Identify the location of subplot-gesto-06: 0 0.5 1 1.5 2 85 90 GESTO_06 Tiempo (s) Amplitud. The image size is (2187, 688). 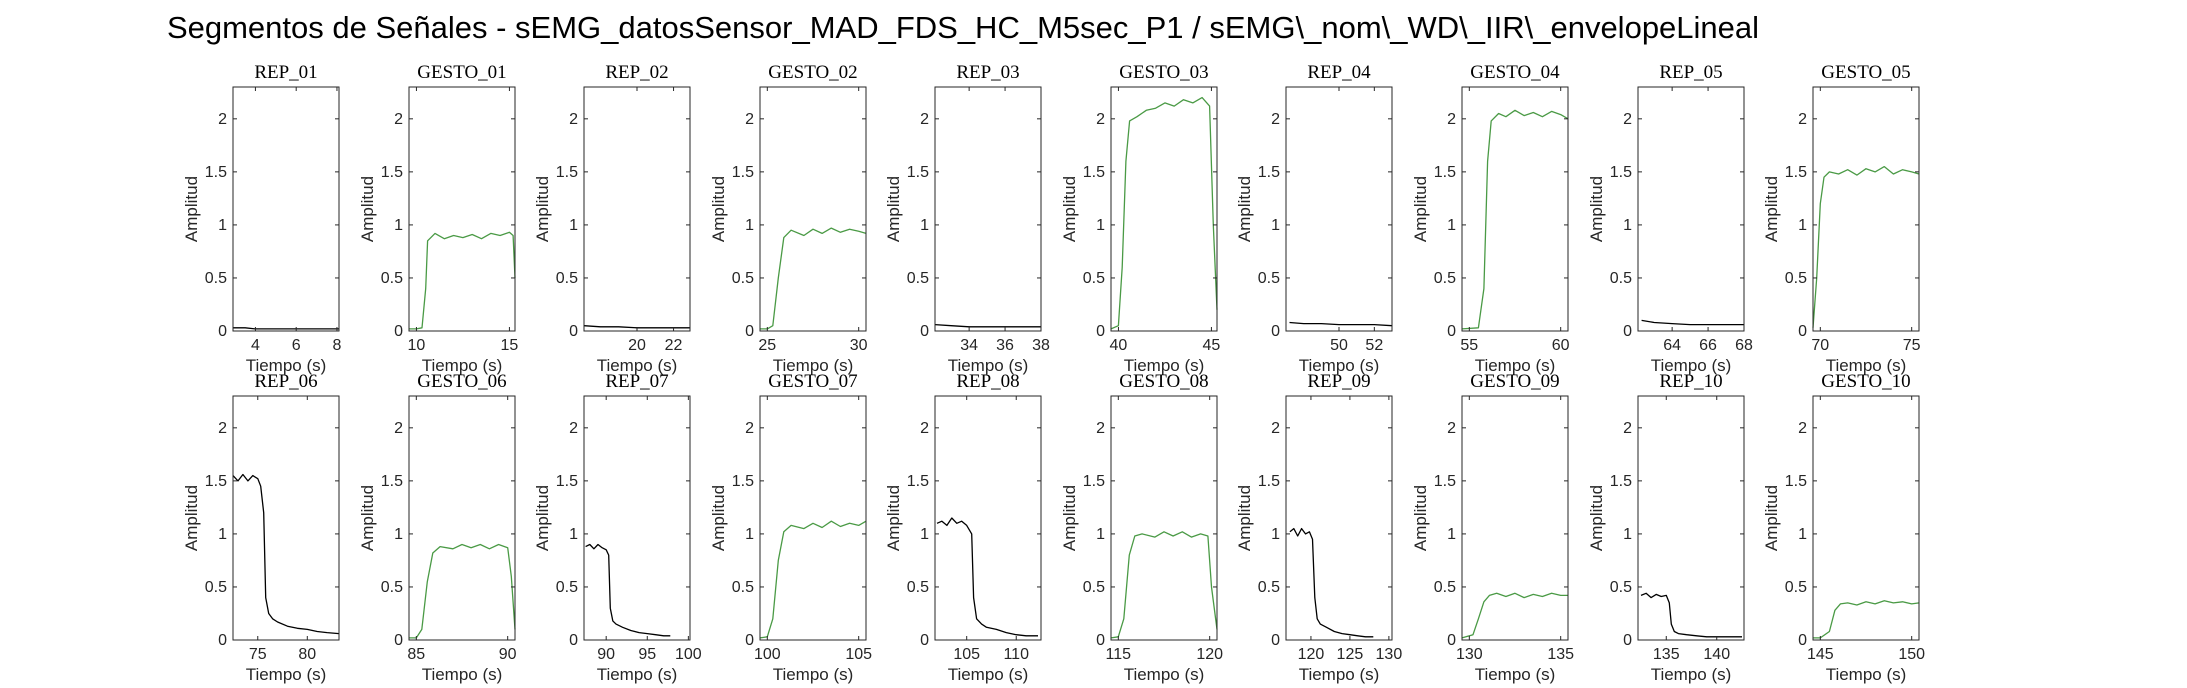
(437, 527).